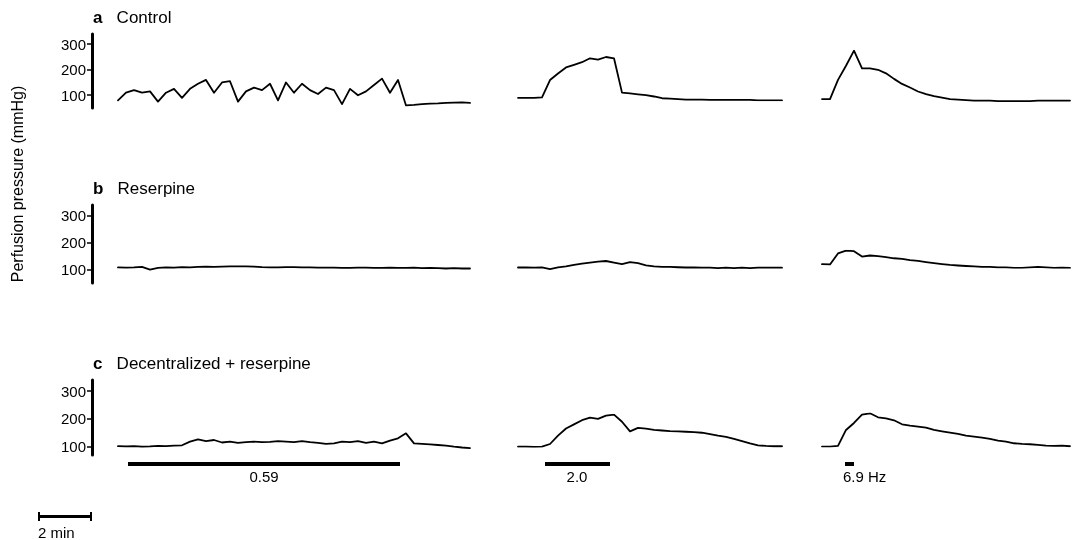 The height and width of the screenshot is (540, 1082). What do you see at coordinates (98, 17) in the screenshot?
I see `text: a` at bounding box center [98, 17].